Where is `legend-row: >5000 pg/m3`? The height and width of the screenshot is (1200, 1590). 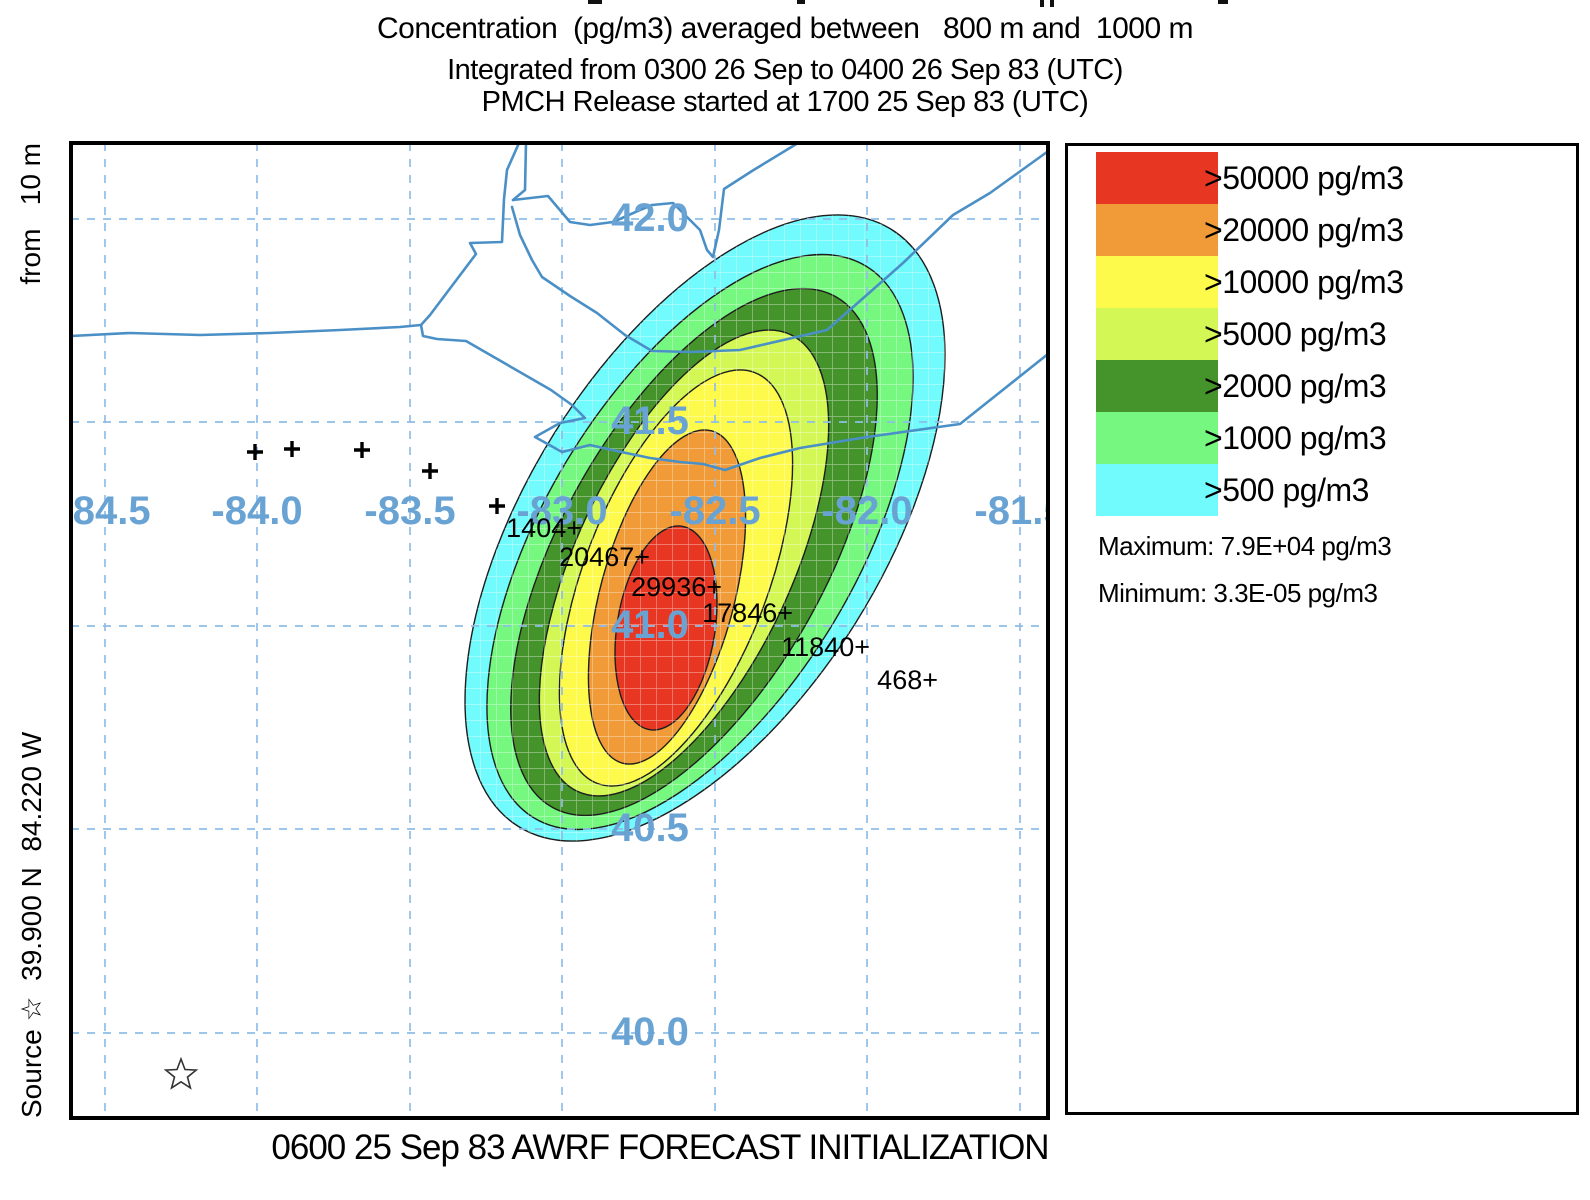
legend-row: >5000 pg/m3 is located at coordinates (1326, 334).